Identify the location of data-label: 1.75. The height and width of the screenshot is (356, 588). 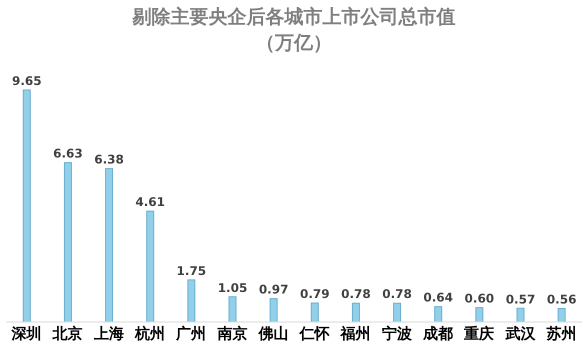
(191, 271).